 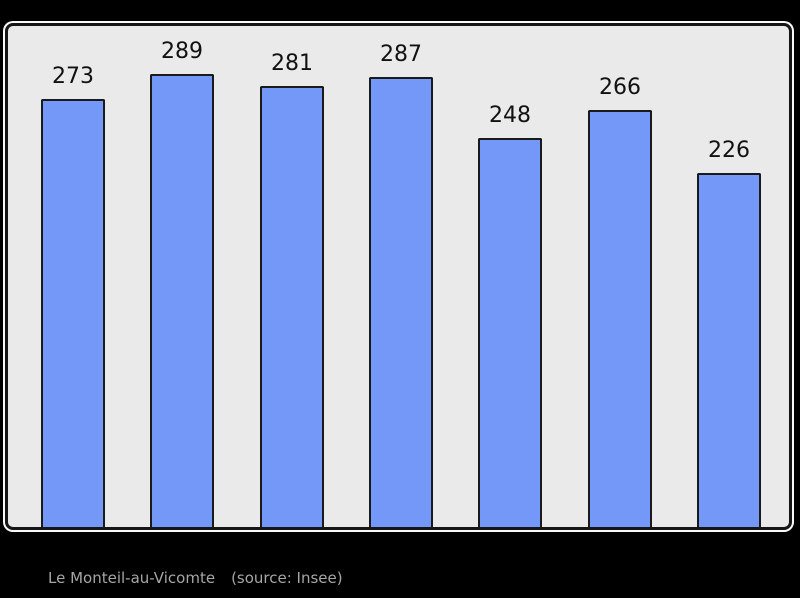 I want to click on bar-value-label: 226, so click(x=729, y=150).